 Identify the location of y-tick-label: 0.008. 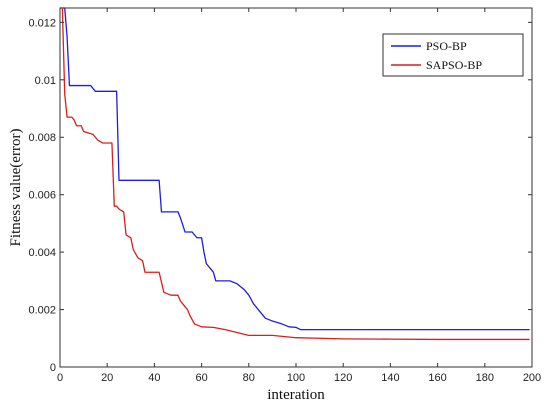
(42, 138).